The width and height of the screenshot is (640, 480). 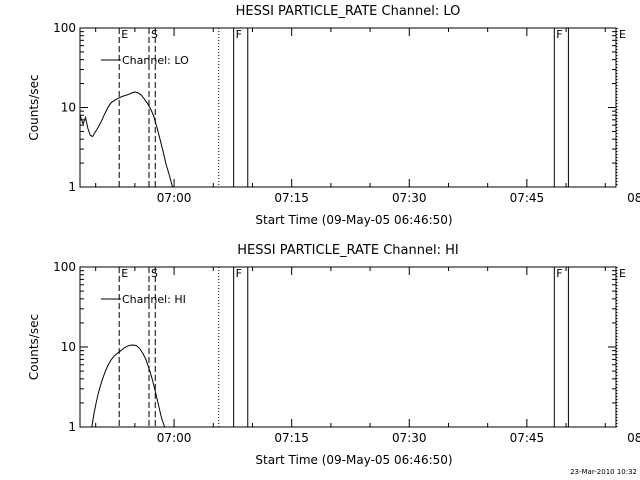 What do you see at coordinates (348, 11) in the screenshot?
I see `chart-title: HESSI PARTICLE_RATE Channel: LO` at bounding box center [348, 11].